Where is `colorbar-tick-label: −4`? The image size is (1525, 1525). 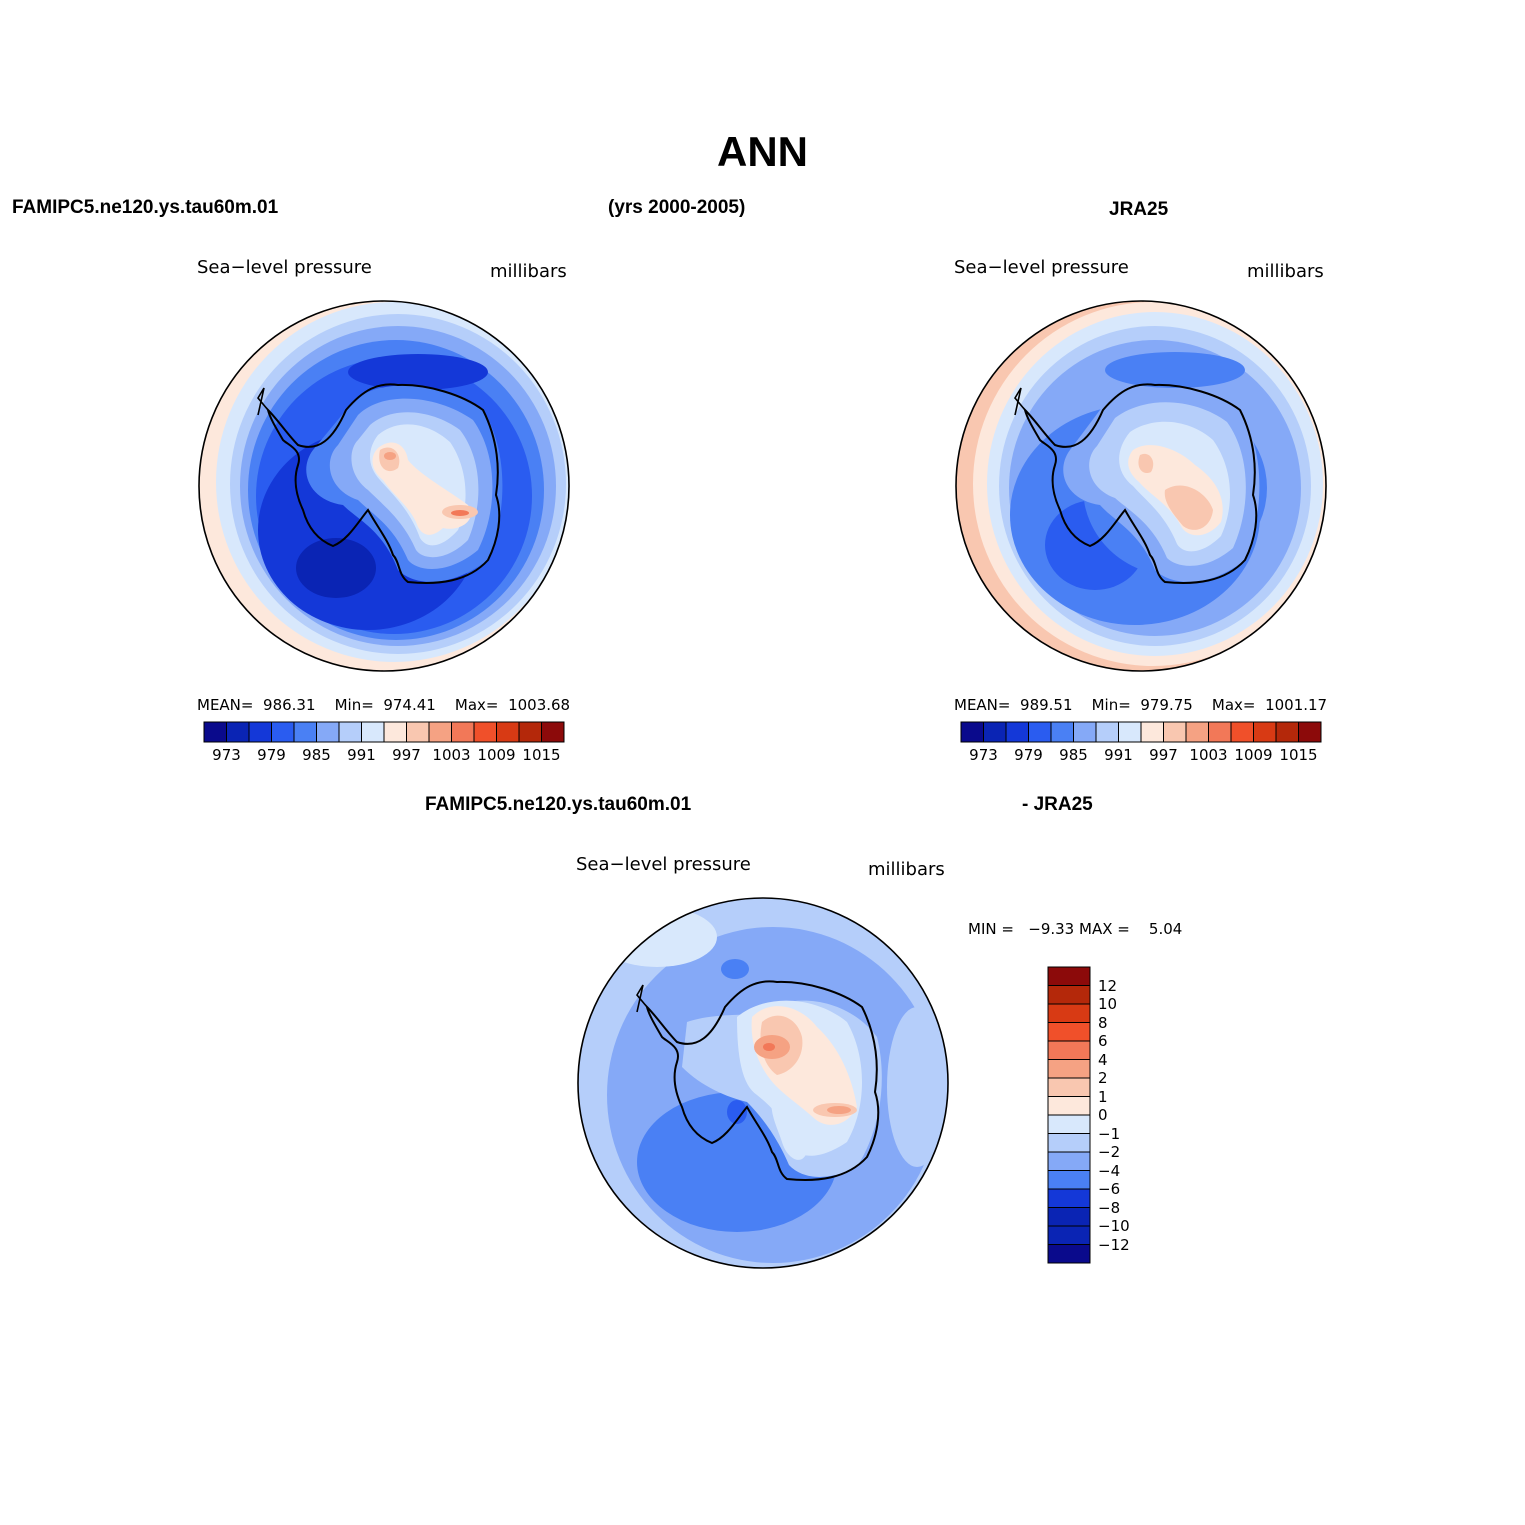 colorbar-tick-label: −4 is located at coordinates (1109, 1170).